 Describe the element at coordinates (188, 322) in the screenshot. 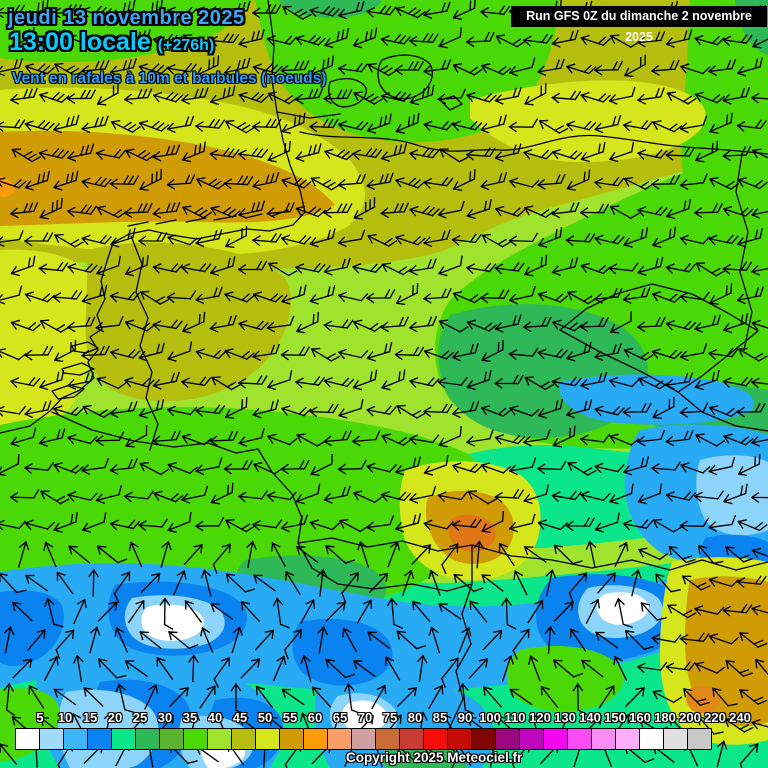

I see `region-nl-olive` at that location.